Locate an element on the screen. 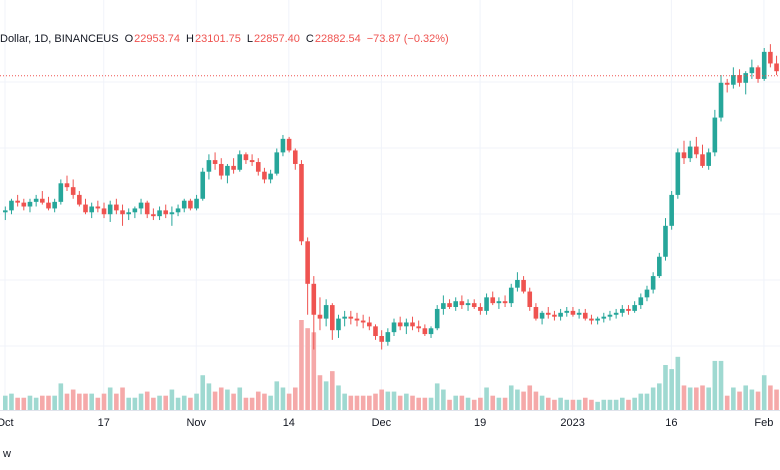 This screenshot has width=780, height=470. close-value: 22882.54 is located at coordinates (337, 39).